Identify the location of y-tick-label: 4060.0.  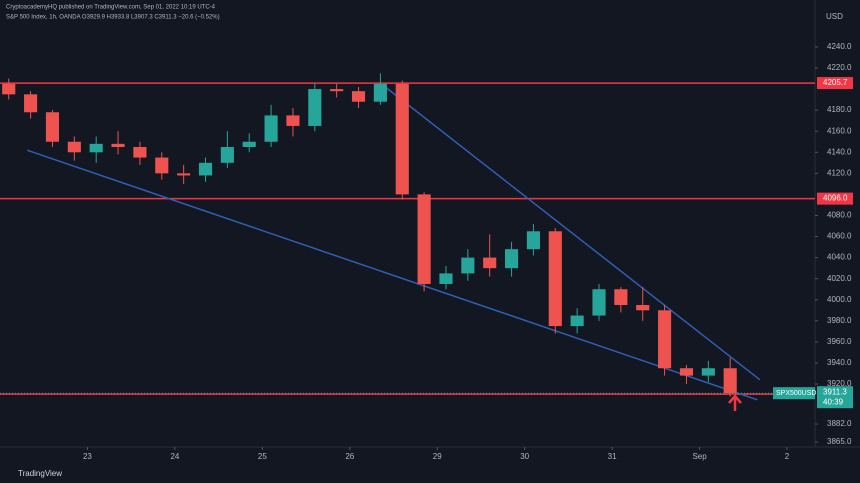
(839, 236).